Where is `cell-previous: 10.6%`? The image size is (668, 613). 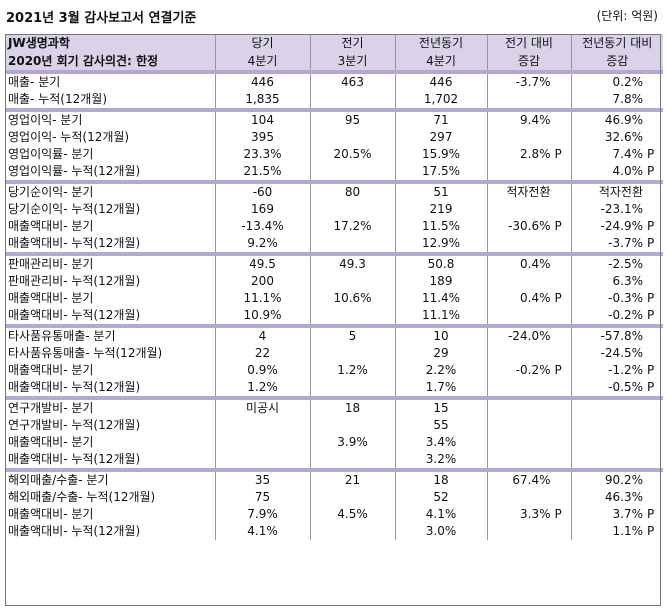
cell-previous: 10.6% is located at coordinates (352, 298).